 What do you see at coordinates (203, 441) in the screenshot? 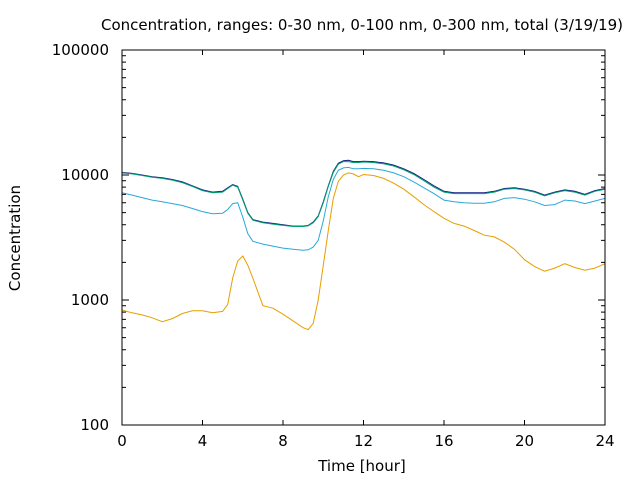
I see `x-tick-label: 4` at bounding box center [203, 441].